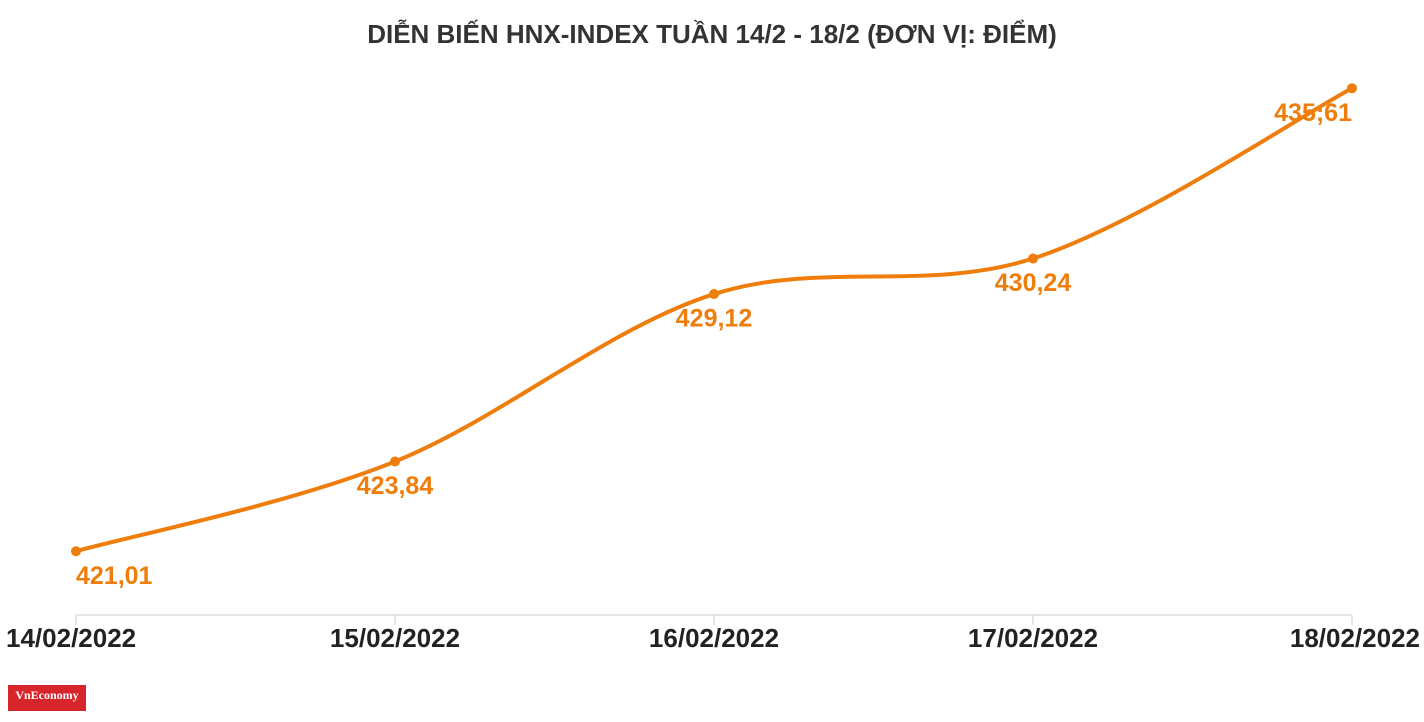 The width and height of the screenshot is (1424, 722). What do you see at coordinates (395, 638) in the screenshot?
I see `x-tick-label: 15/02/2022` at bounding box center [395, 638].